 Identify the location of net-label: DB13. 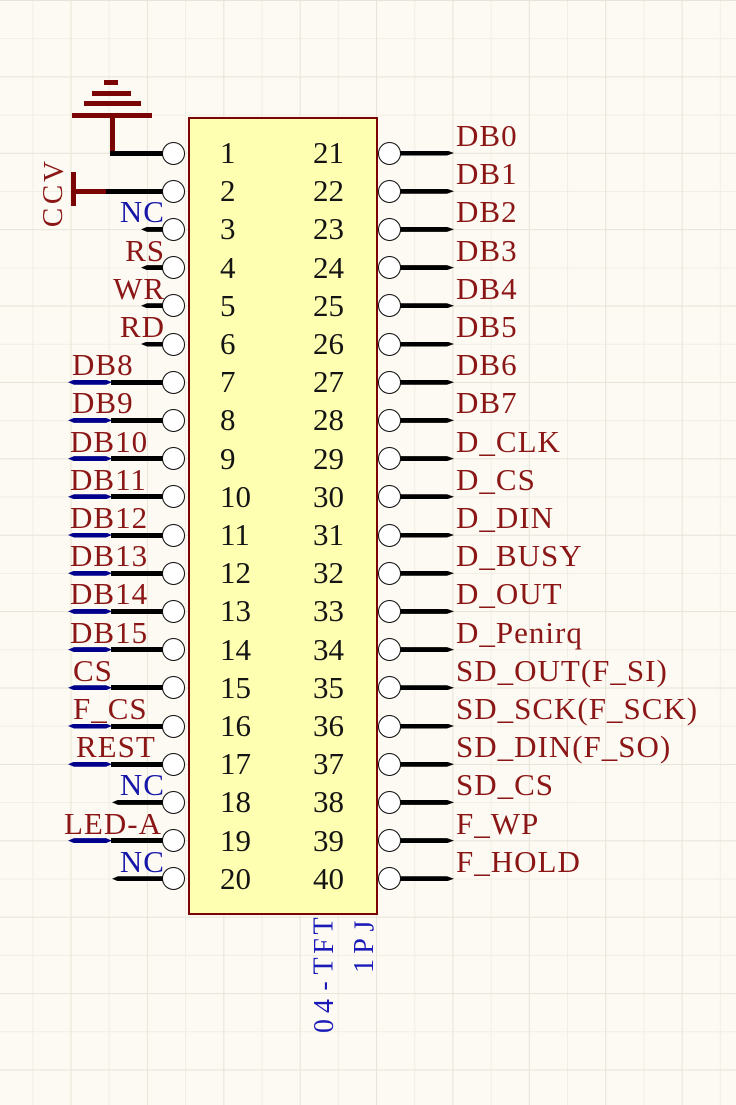
(109, 556).